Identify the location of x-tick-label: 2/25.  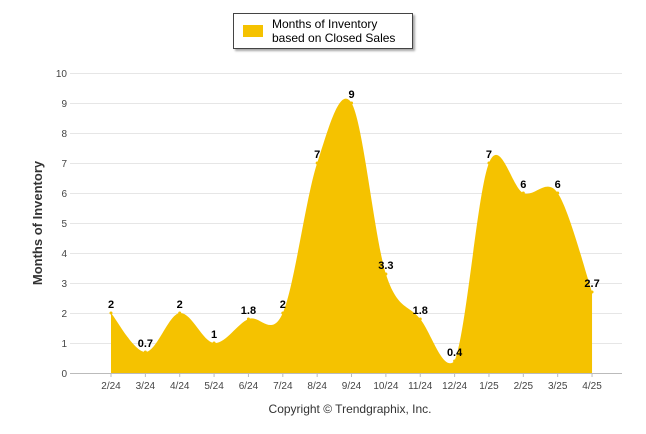
(524, 386).